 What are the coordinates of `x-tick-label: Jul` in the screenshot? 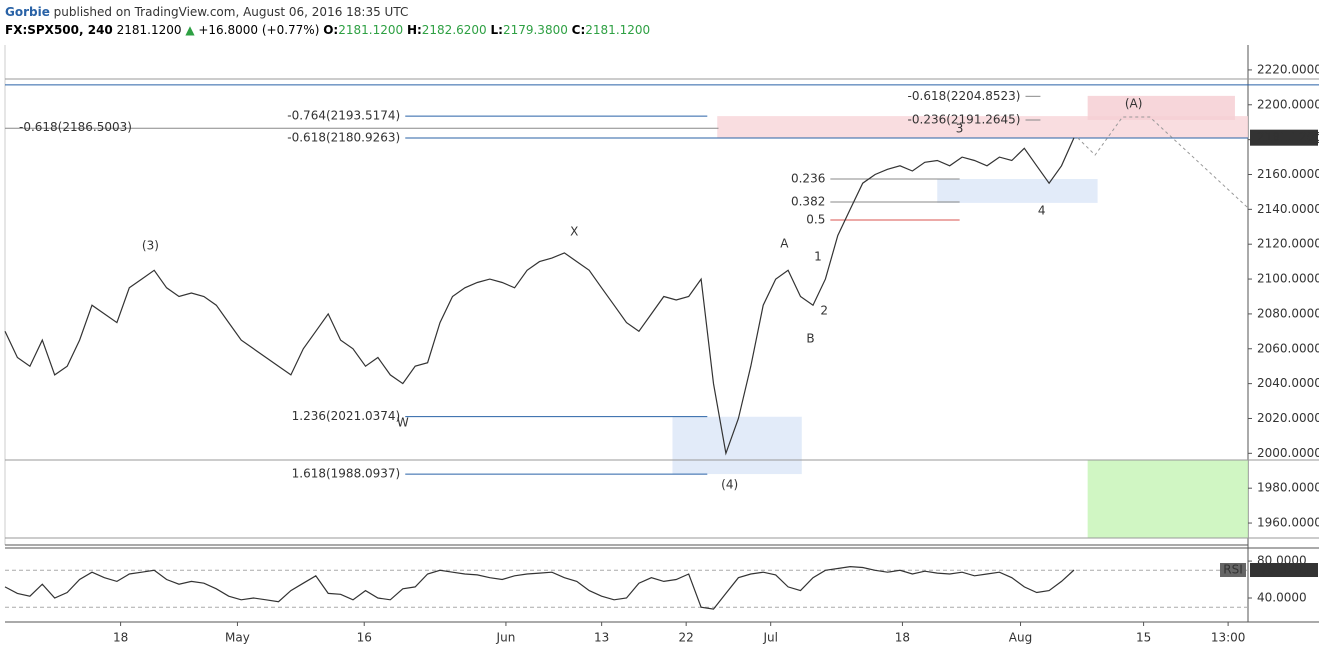 It's located at (769, 638).